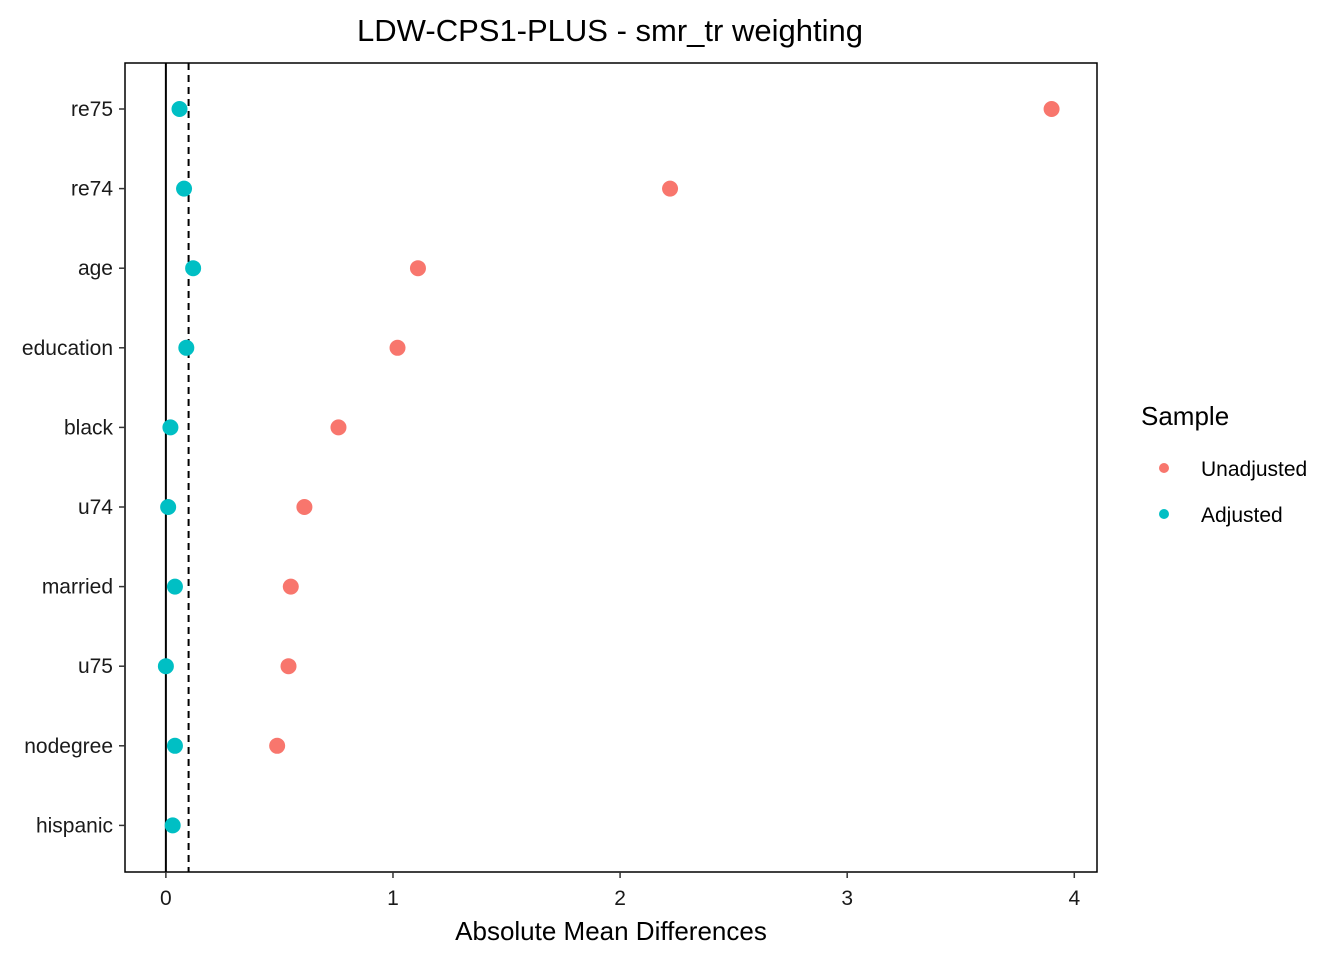 The width and height of the screenshot is (1344, 965). What do you see at coordinates (186, 347) in the screenshot?
I see `point-adjusted-education` at bounding box center [186, 347].